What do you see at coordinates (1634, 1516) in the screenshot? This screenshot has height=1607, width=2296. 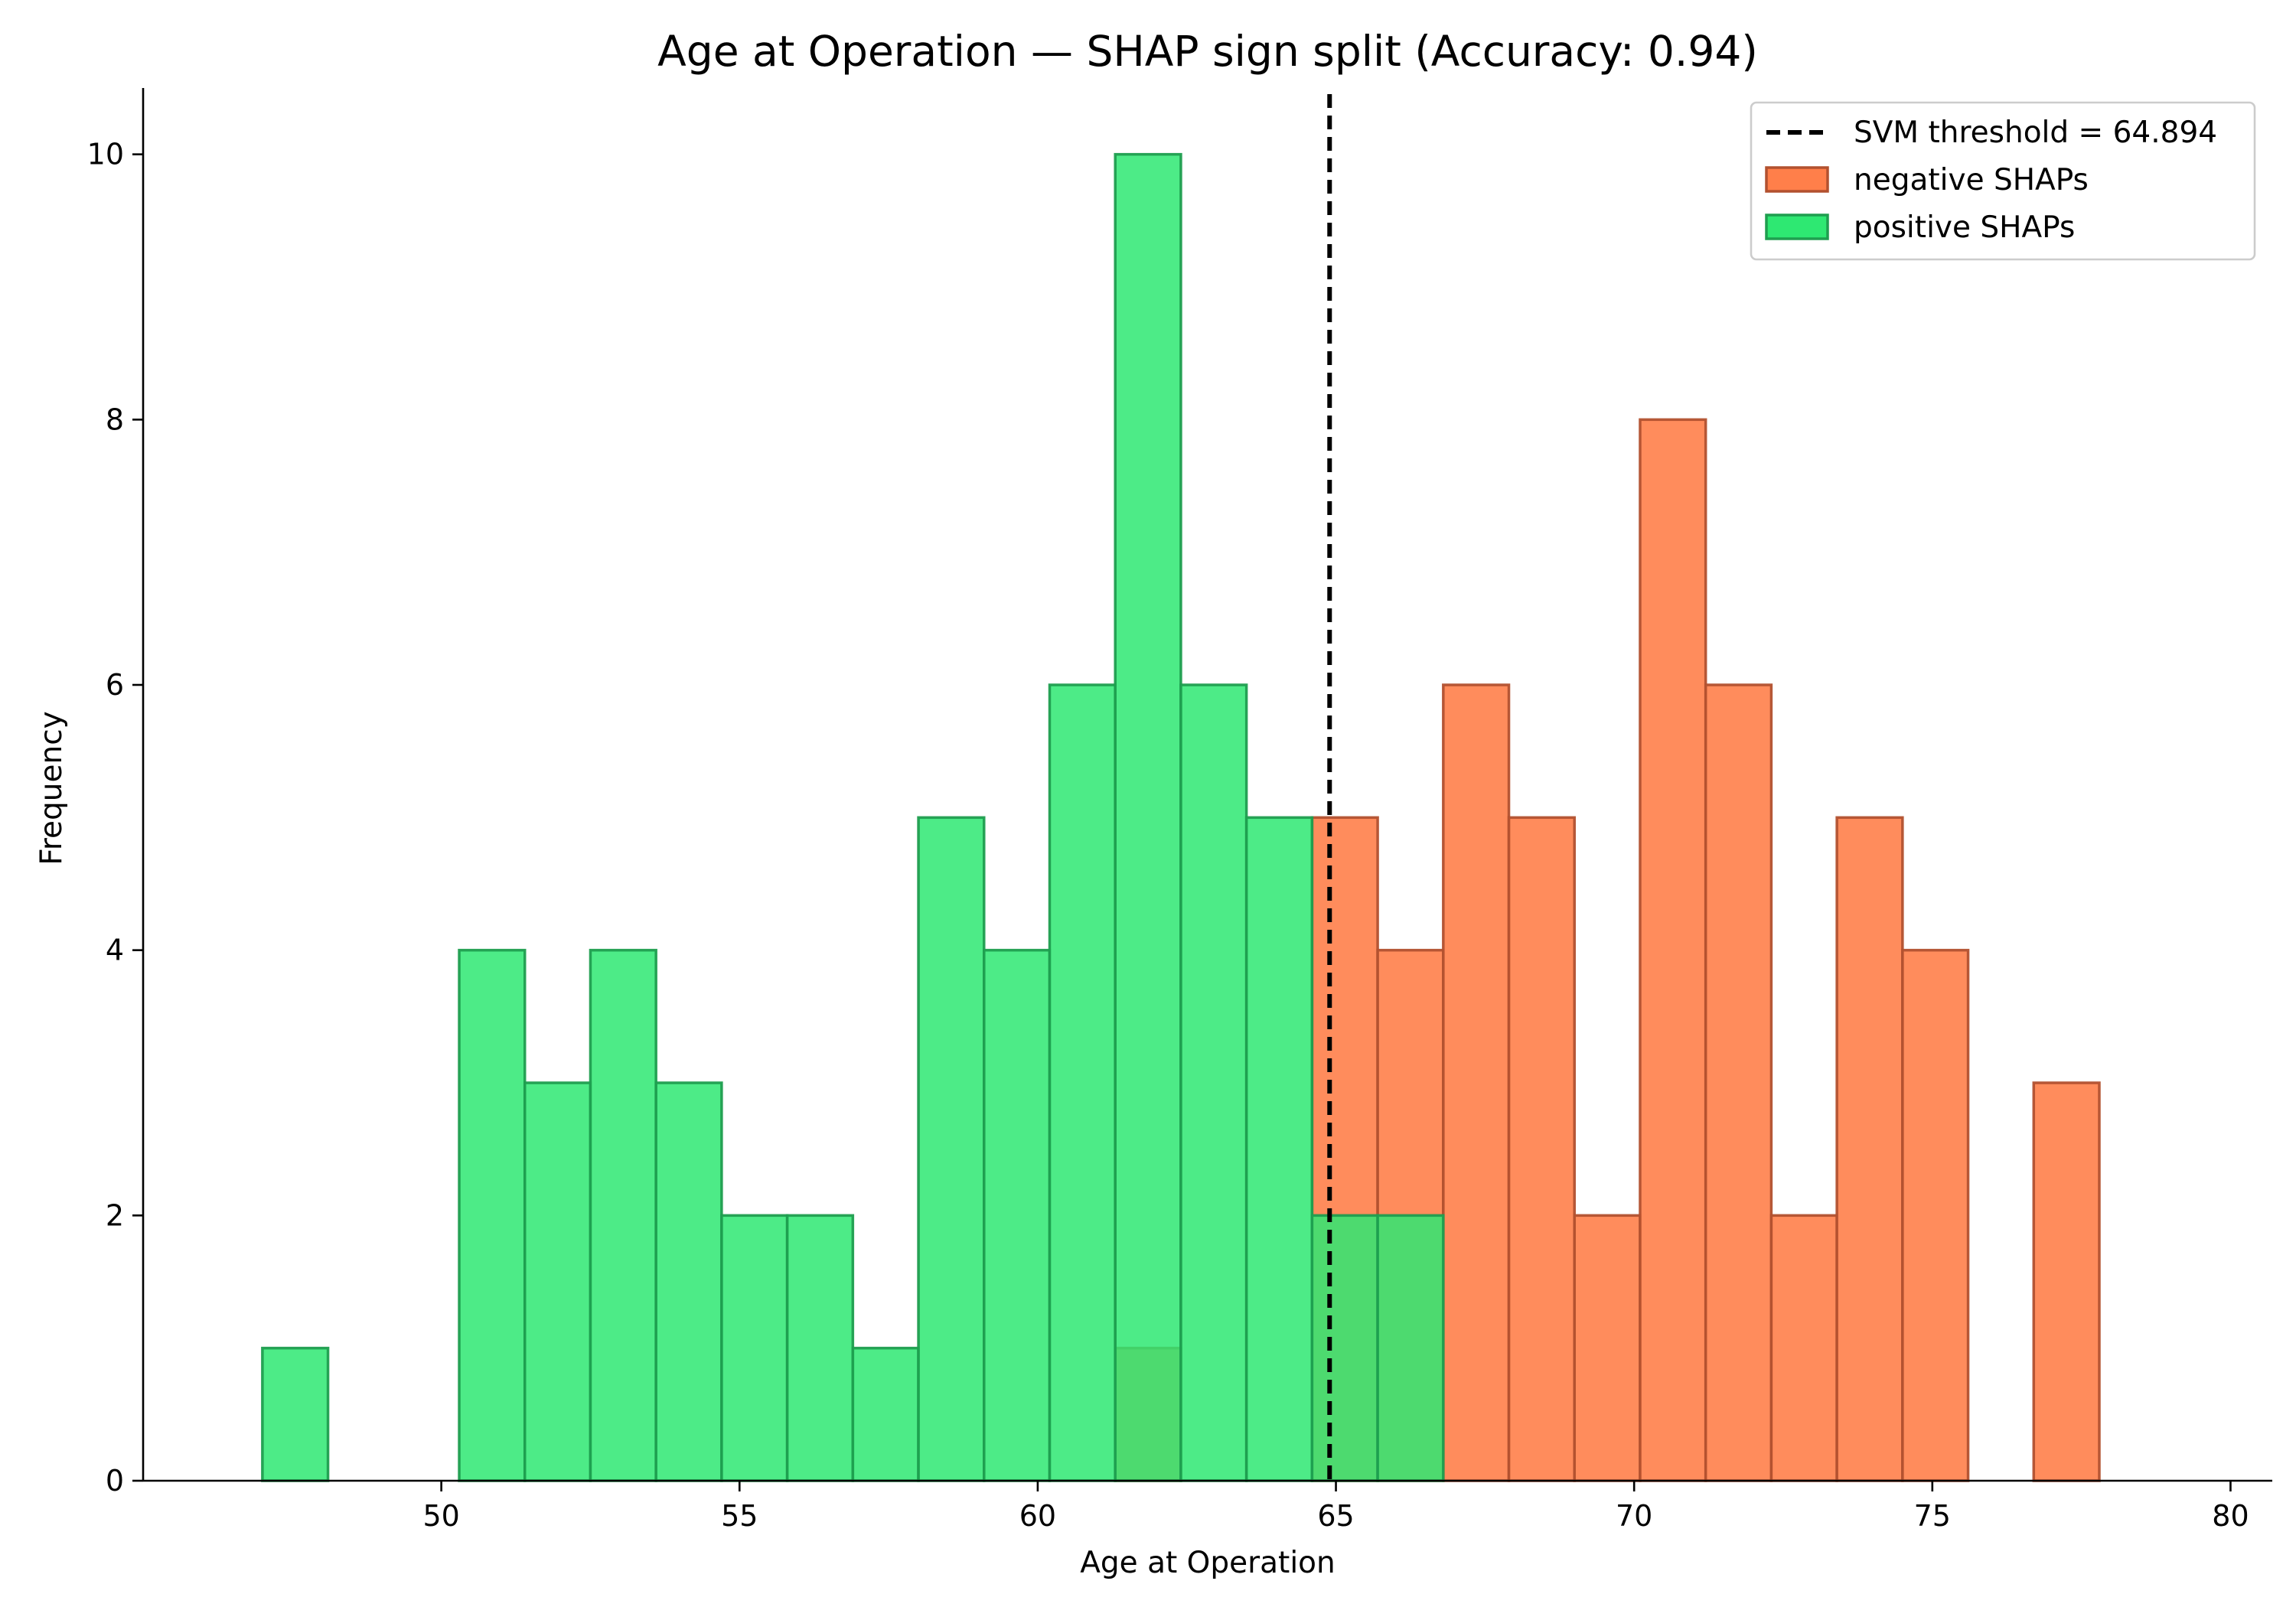 I see `x-tick-label: 70` at bounding box center [1634, 1516].